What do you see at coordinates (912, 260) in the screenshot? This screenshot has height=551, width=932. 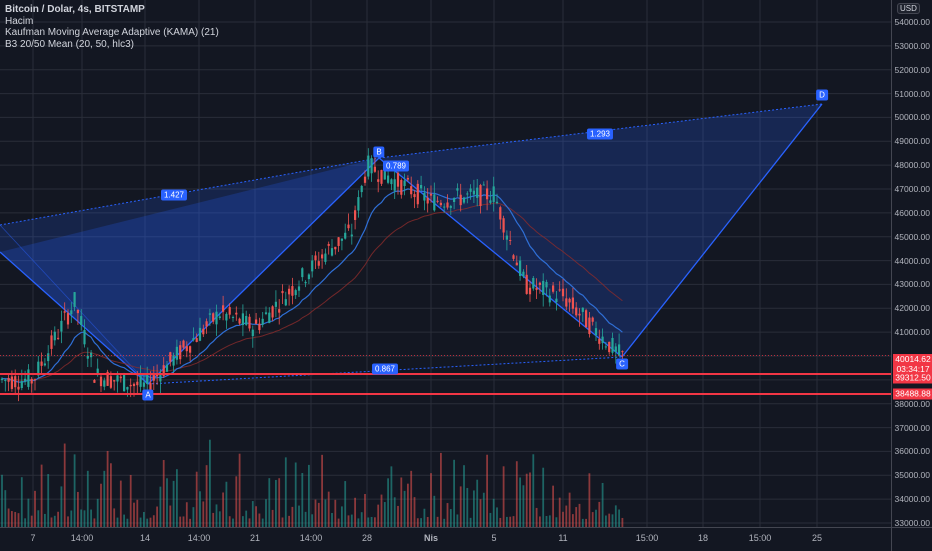 I see `price-tick: 44000.00` at bounding box center [912, 260].